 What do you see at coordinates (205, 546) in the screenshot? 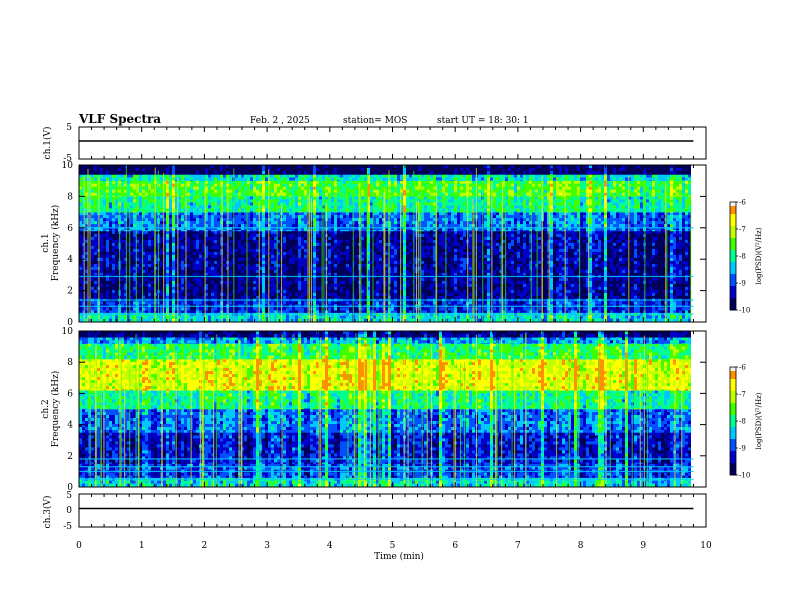
I see `x-tick-label-2: 2` at bounding box center [205, 546].